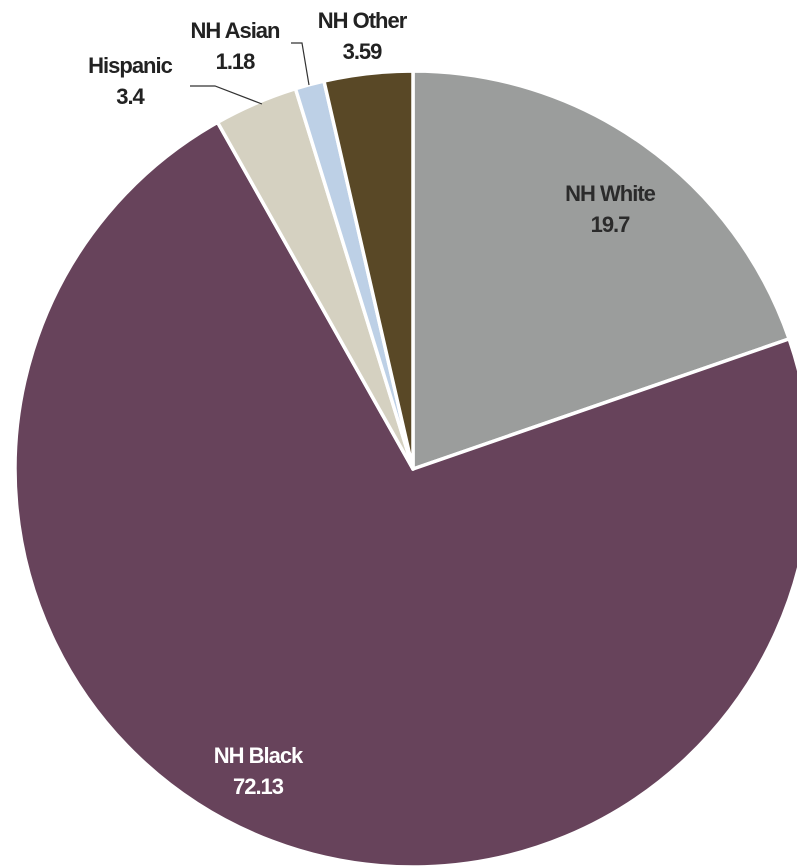 This screenshot has height=868, width=797. Describe the element at coordinates (368, 270) in the screenshot. I see `pie-slice-nh-other` at that location.